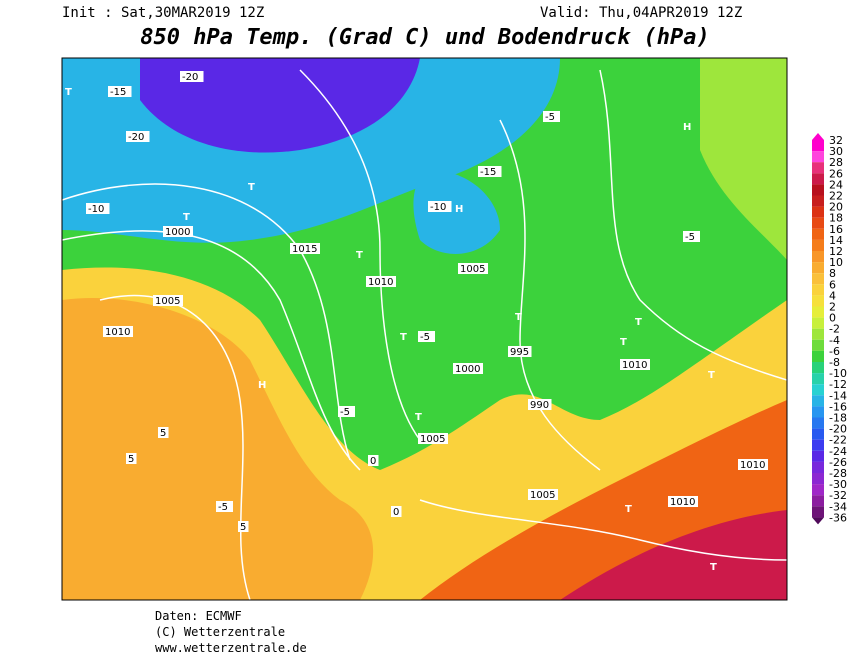 The width and height of the screenshot is (850, 657). Describe the element at coordinates (832, 295) in the screenshot. I see `legend-label: 4` at that location.